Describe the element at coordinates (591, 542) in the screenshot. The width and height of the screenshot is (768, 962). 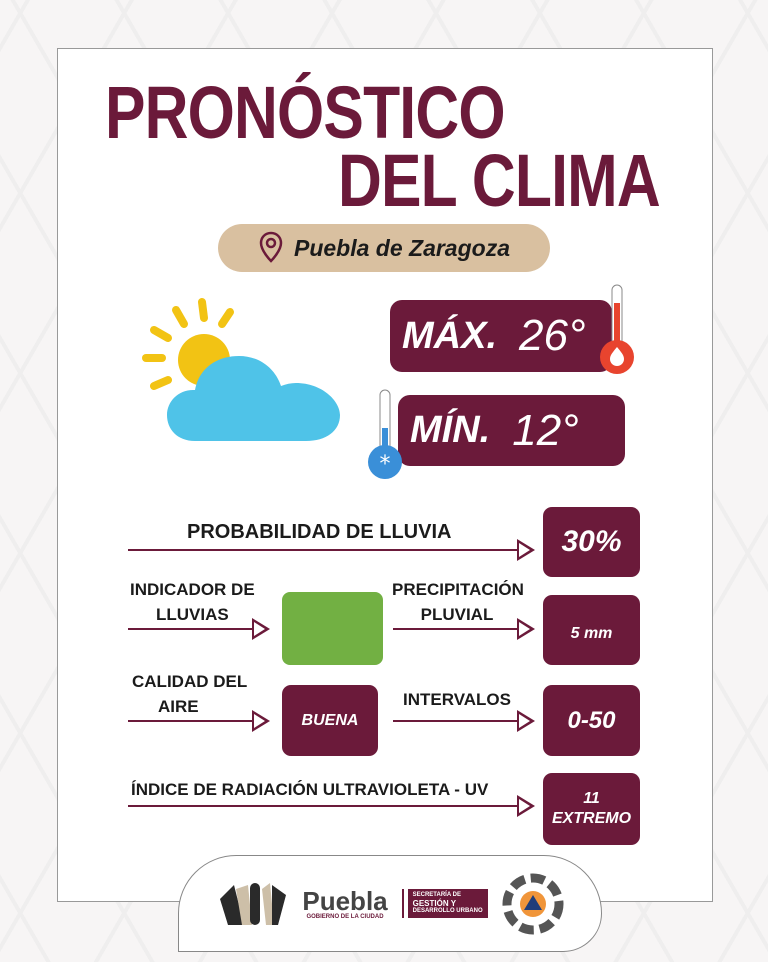
I see `rain-probability-value: 30%` at that location.